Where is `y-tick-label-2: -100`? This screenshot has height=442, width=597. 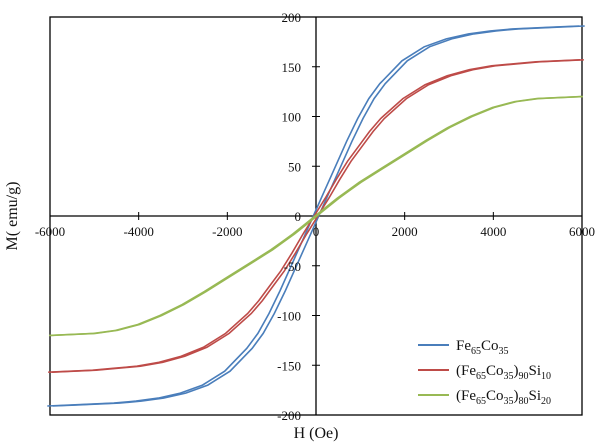
y-tick-label-2: -100 is located at coordinates (289, 316).